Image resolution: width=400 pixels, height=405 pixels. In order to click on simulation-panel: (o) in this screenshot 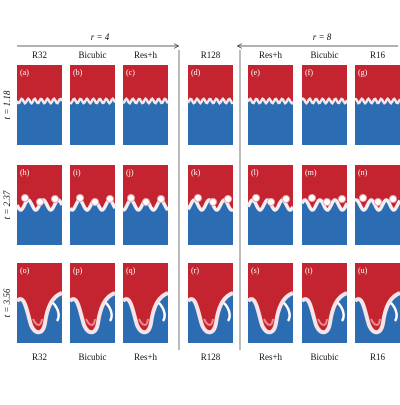, I will do `click(39, 303)`.